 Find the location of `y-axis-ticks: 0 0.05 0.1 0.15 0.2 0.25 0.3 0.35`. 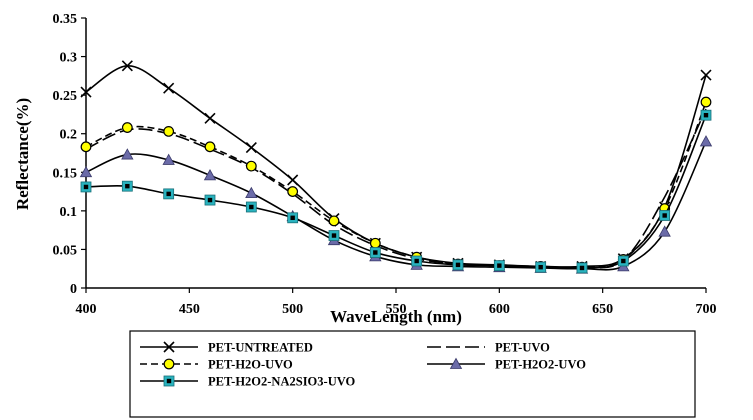

y-axis-ticks: 0 0.05 0.1 0.15 0.2 0.25 0.3 0.35 is located at coordinates (69, 154).